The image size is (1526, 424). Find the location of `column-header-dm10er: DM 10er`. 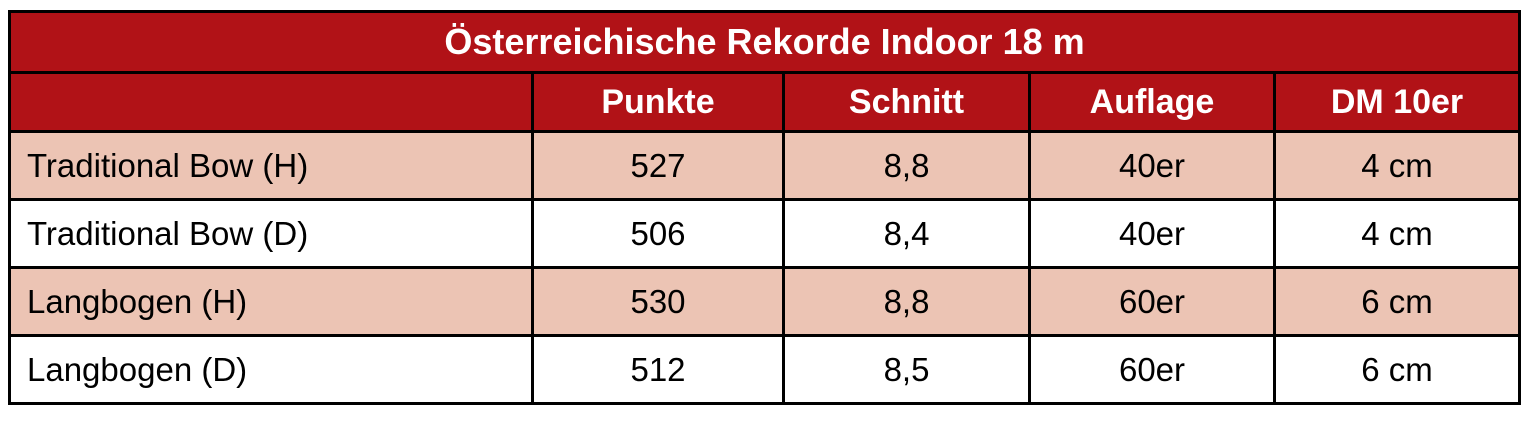

column-header-dm10er: DM 10er is located at coordinates (1397, 102).